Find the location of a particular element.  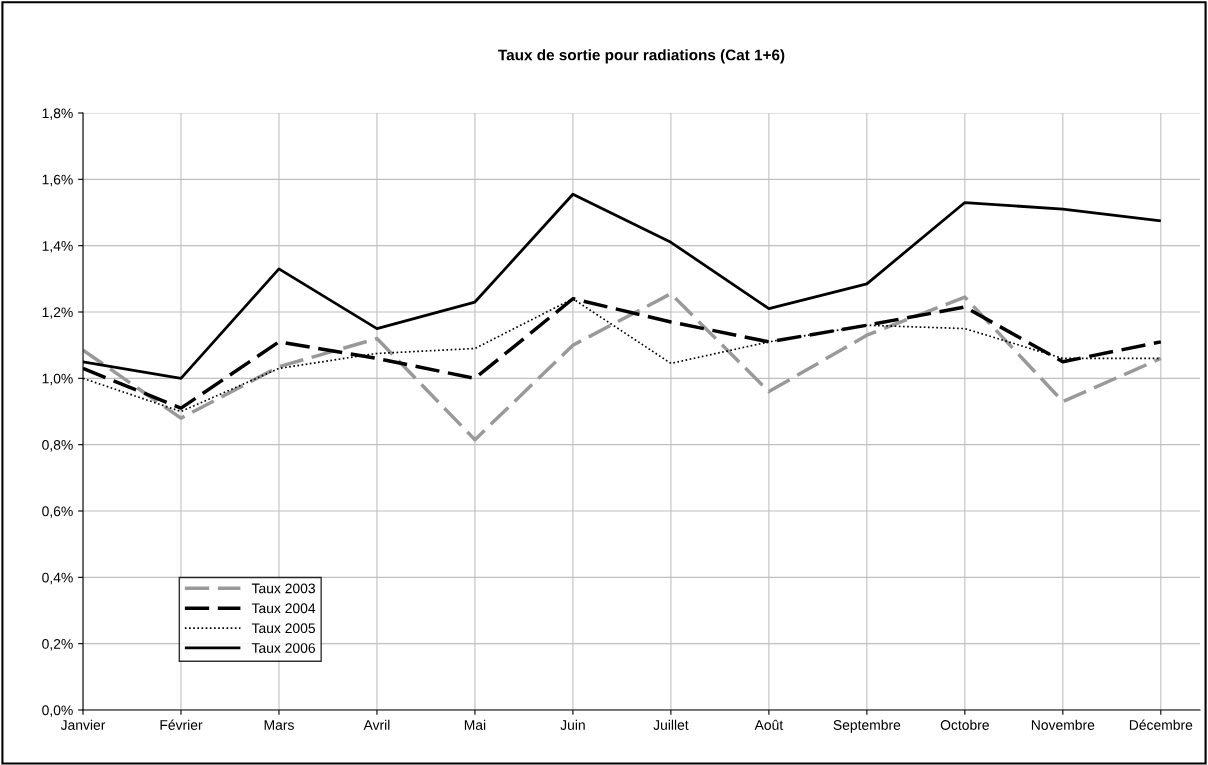

y-tick-label: 0,6% is located at coordinates (57, 512).